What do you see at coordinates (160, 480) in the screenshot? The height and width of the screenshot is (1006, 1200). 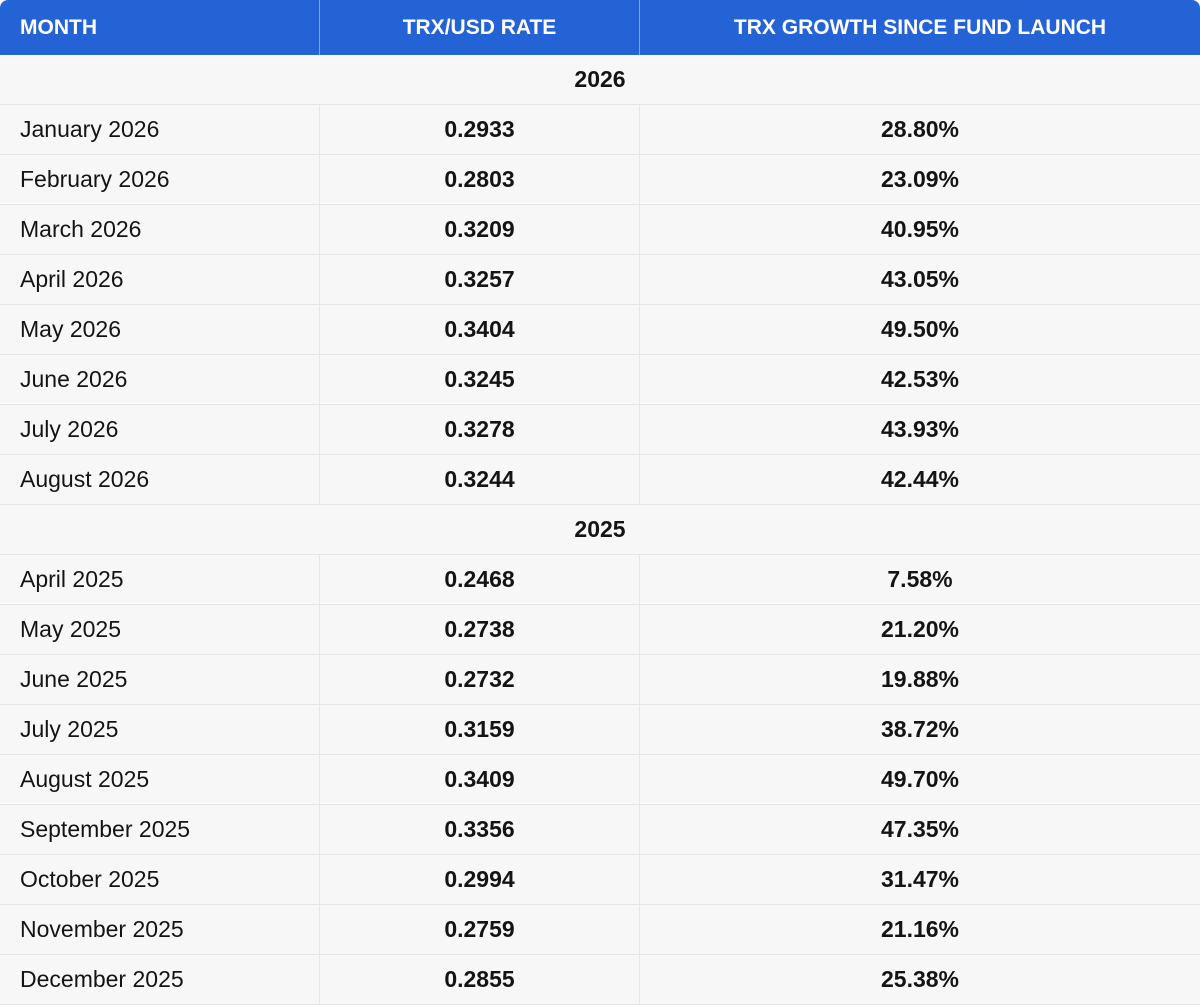 I see `month-cell: August 2026` at bounding box center [160, 480].